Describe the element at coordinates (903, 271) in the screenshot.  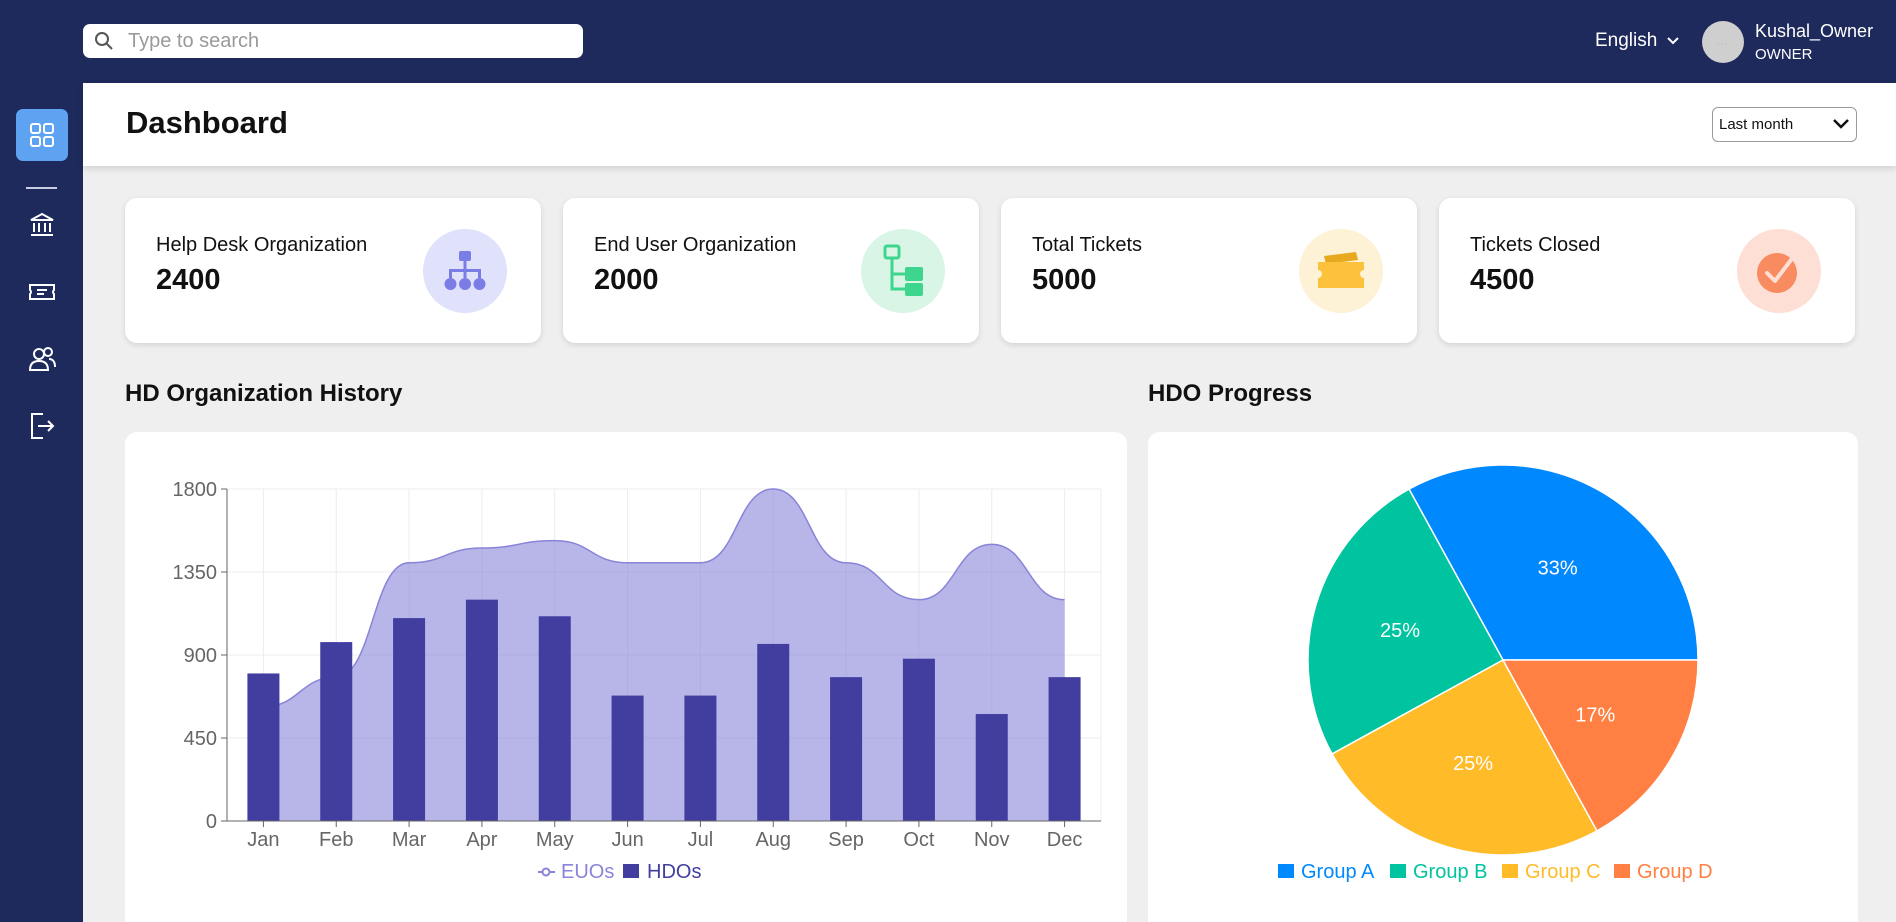
I see `tree-icon` at that location.